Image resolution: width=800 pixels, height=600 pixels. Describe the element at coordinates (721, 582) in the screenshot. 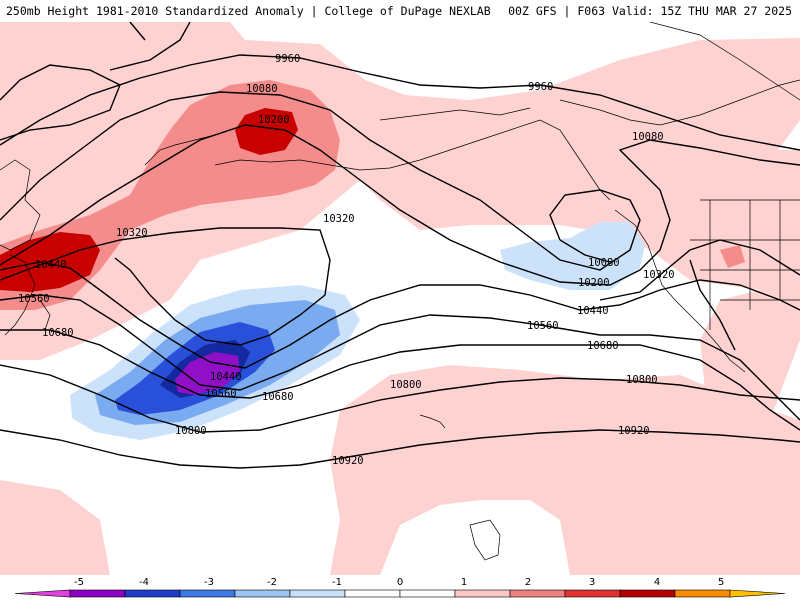

I see `tick-plus-5: 5` at that location.